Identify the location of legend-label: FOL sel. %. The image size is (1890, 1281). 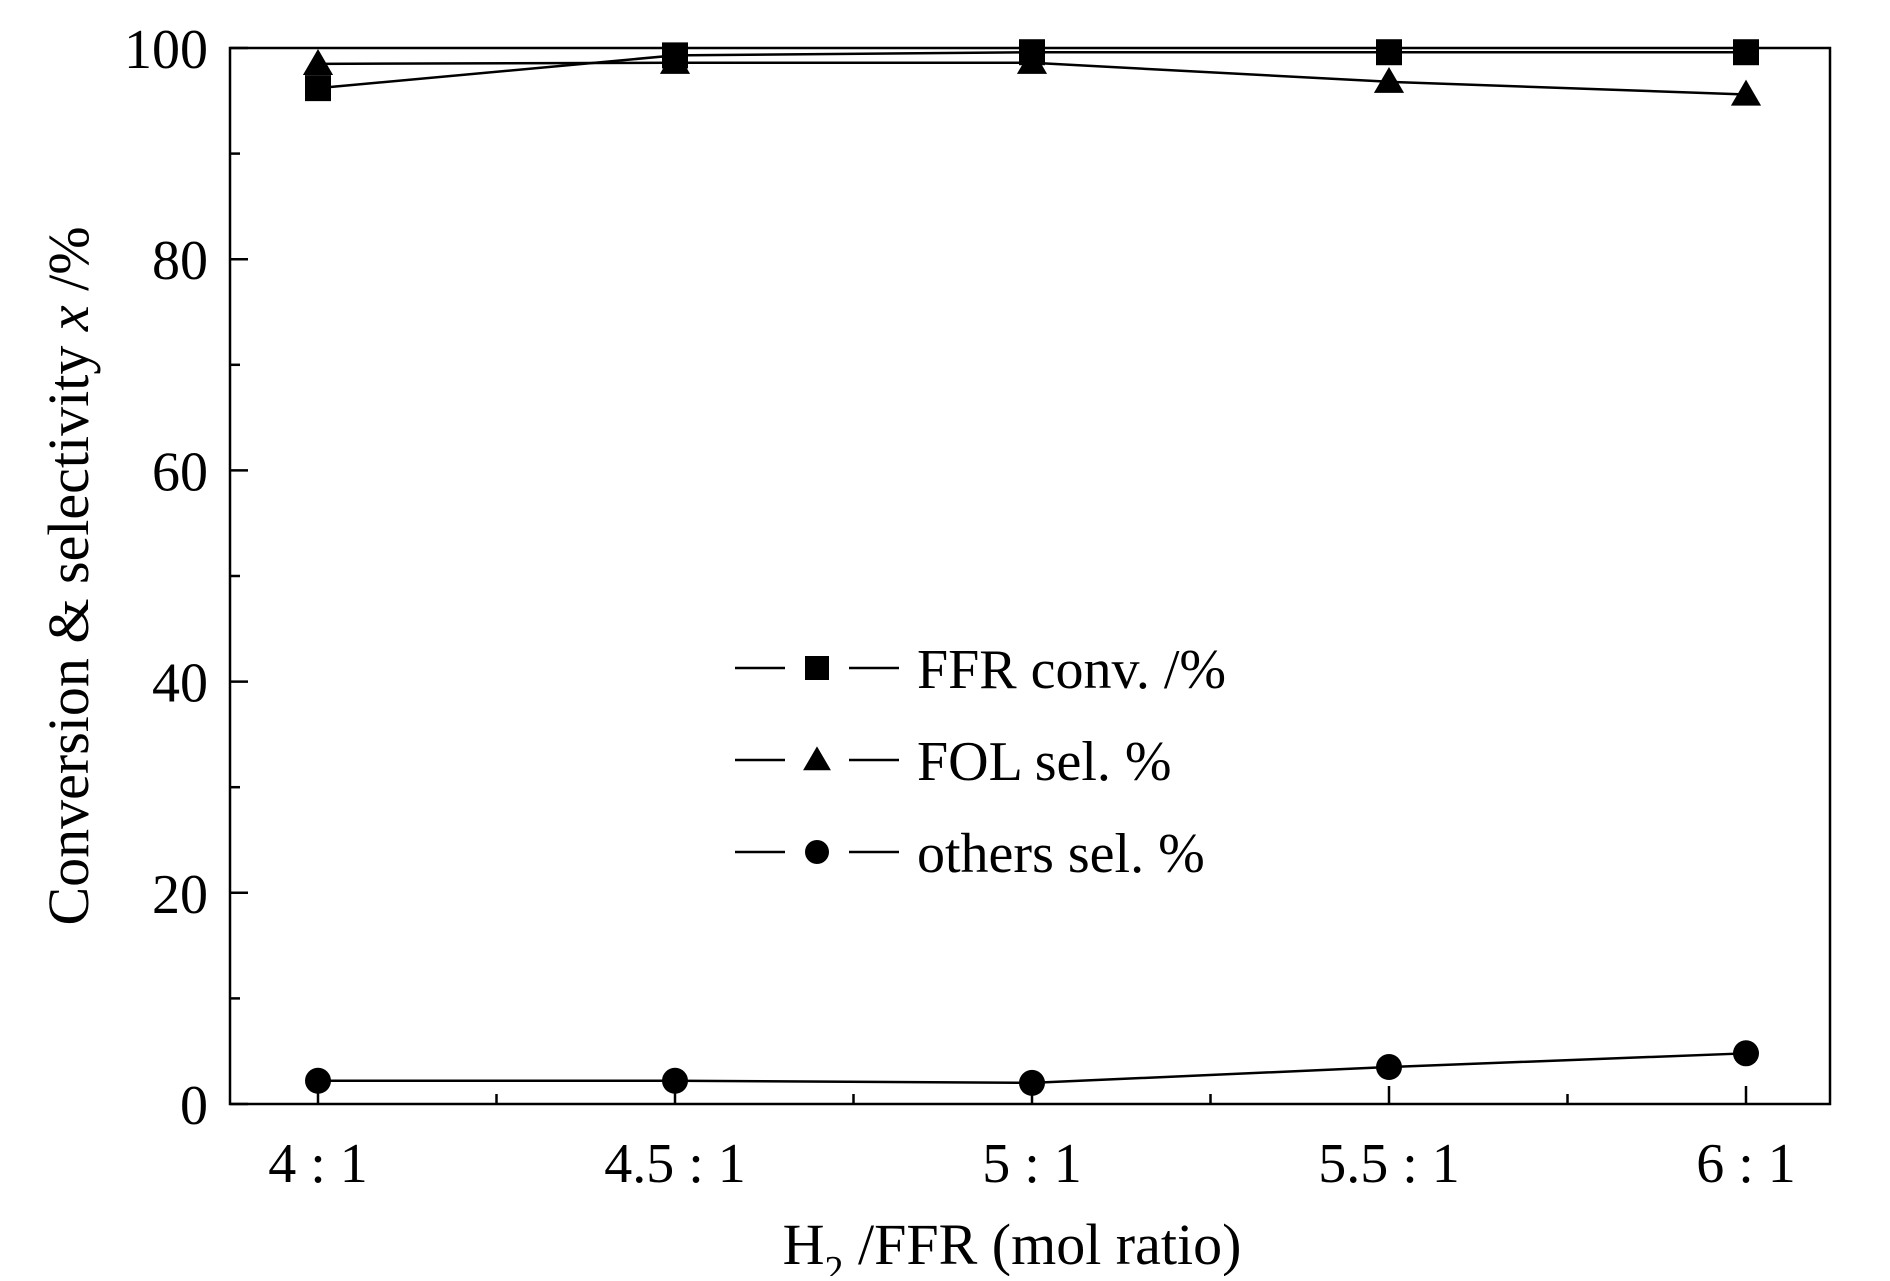
(1044, 762).